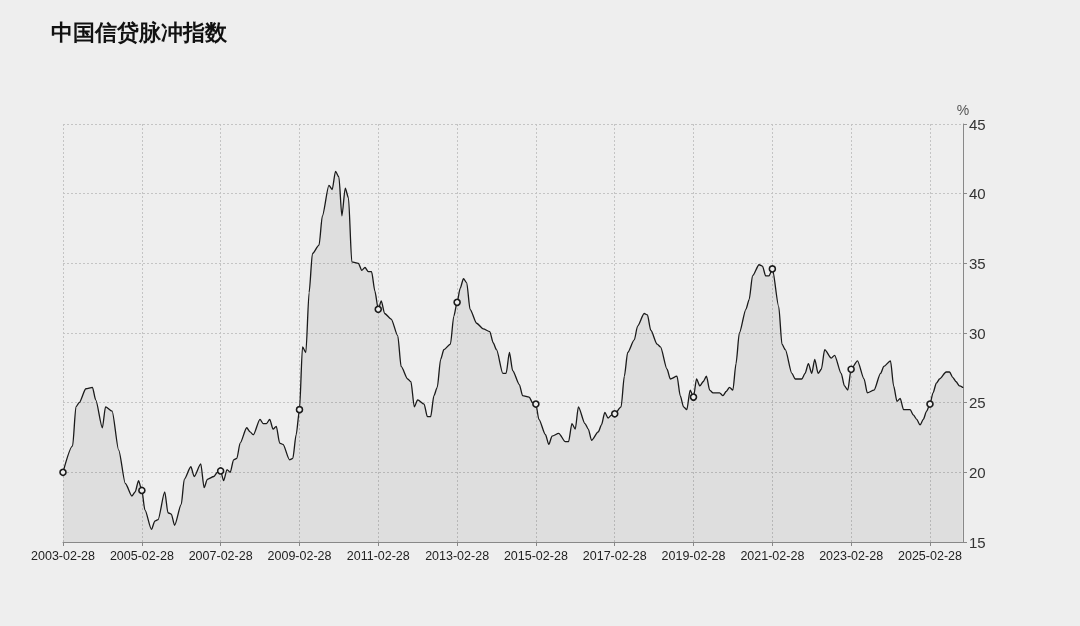  What do you see at coordinates (851, 555) in the screenshot?
I see `x-tick-label: 2023-02-28` at bounding box center [851, 555].